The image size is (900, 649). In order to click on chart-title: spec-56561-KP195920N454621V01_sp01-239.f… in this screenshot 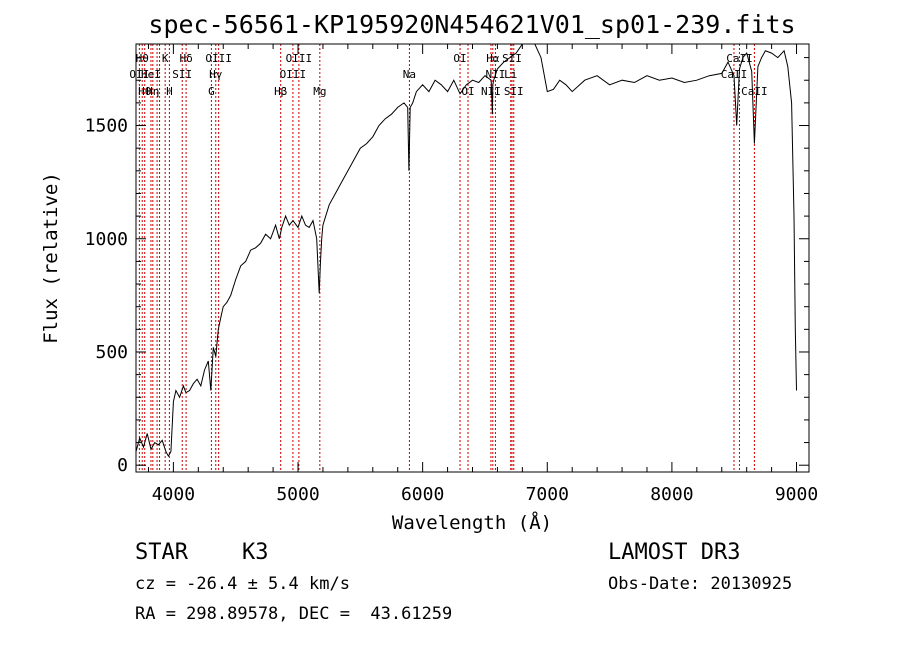, I will do `click(471, 24)`.